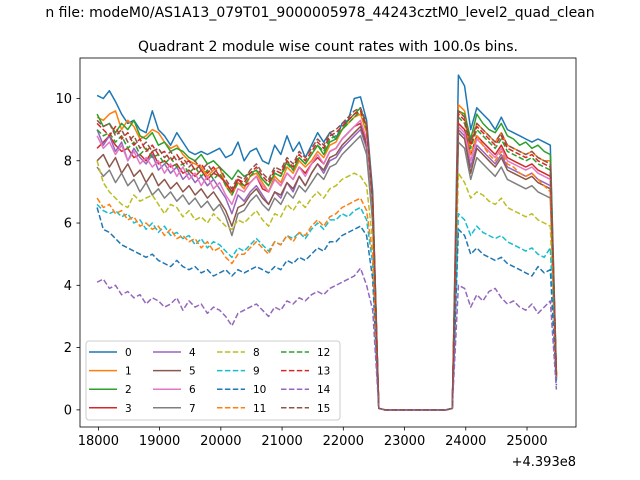 Image resolution: width=640 pixels, height=480 pixels. I want to click on y-tick-label: 4, so click(68, 286).